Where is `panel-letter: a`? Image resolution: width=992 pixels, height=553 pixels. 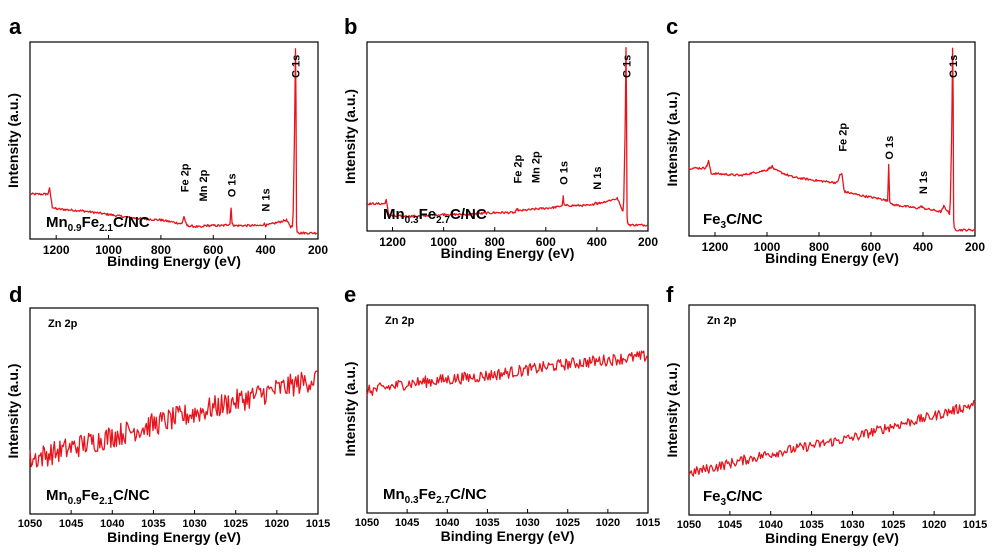 panel-letter: a is located at coordinates (15, 26).